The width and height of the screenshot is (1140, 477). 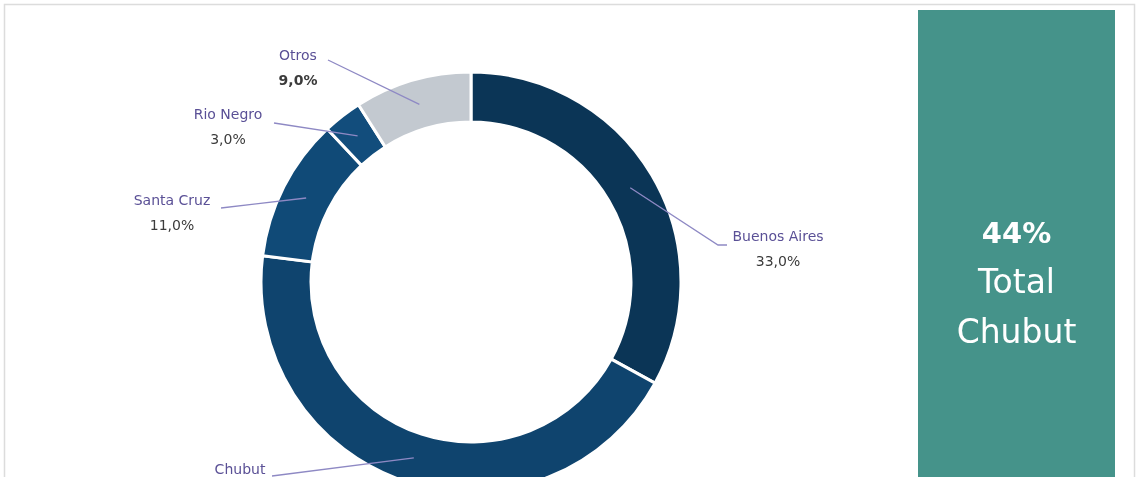 I want to click on slice-label: Otros, so click(x=298, y=55).